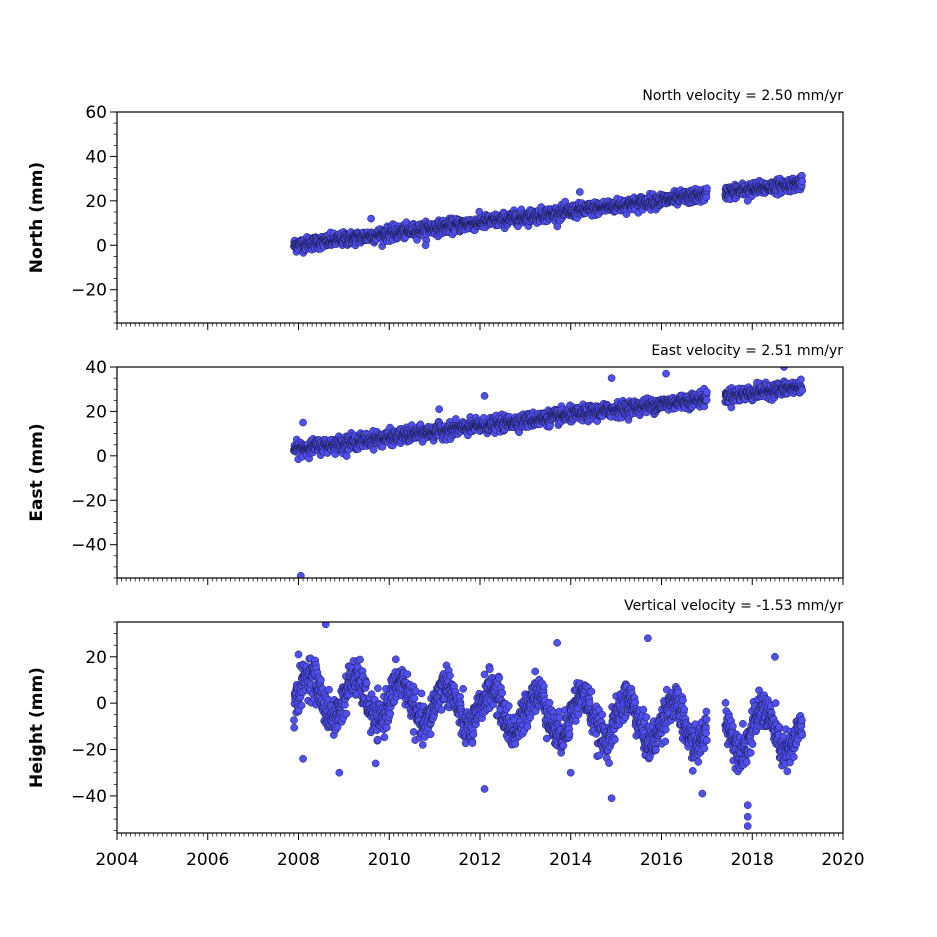  I want to click on velocity-annotation: East velocity = 2.51 mm/yr, so click(747, 351).